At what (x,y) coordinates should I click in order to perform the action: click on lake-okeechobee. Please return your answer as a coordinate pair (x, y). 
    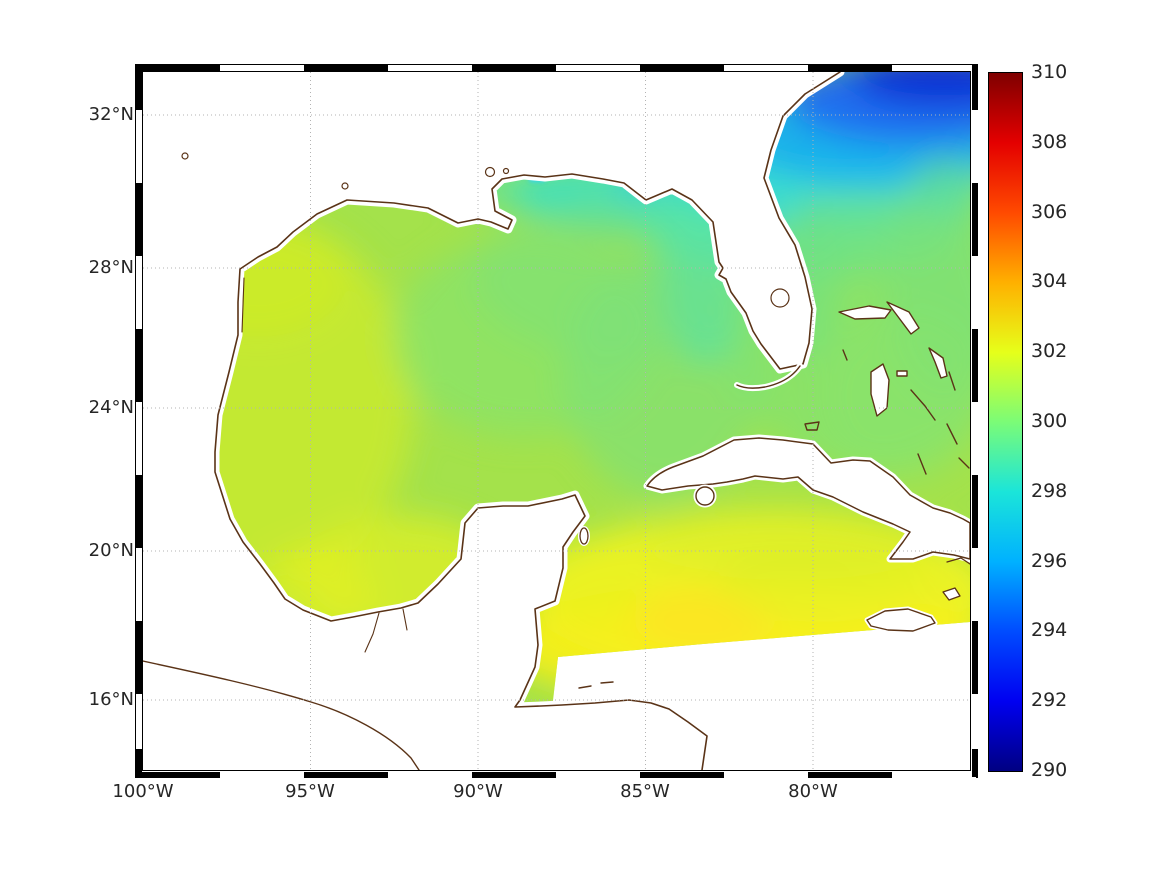
    Looking at the image, I should click on (780, 298).